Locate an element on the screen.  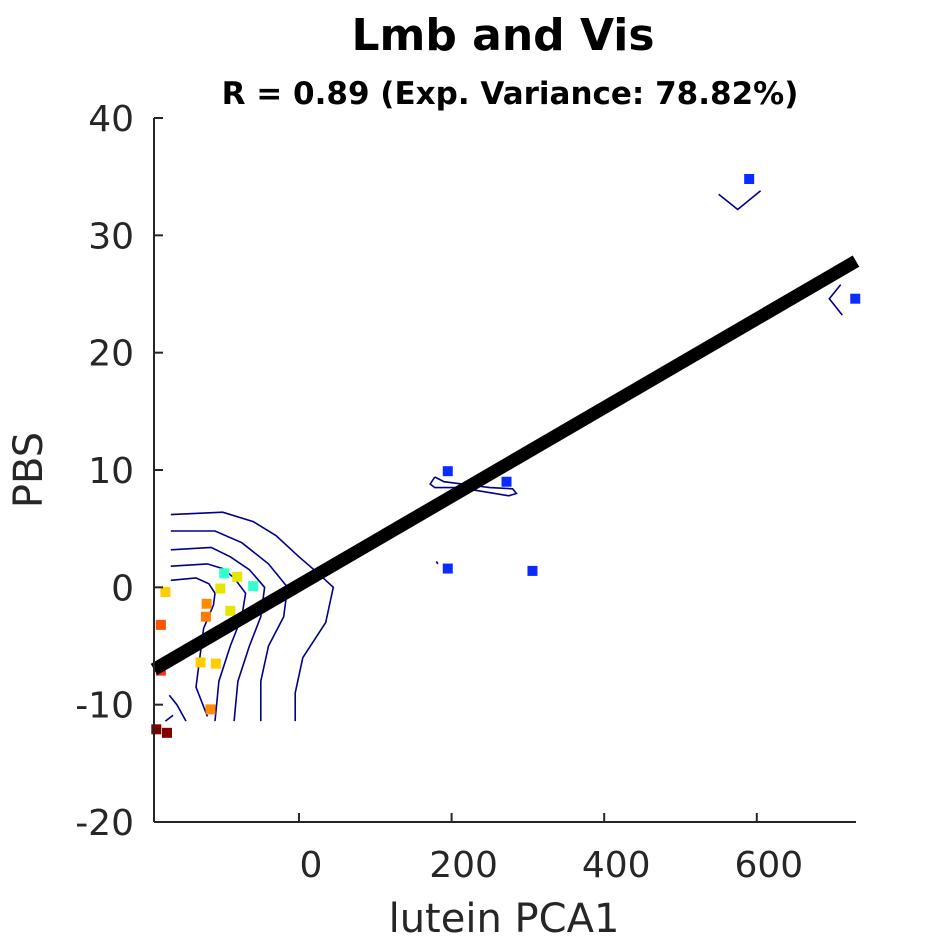
x-tick-label: 0 is located at coordinates (311, 865).